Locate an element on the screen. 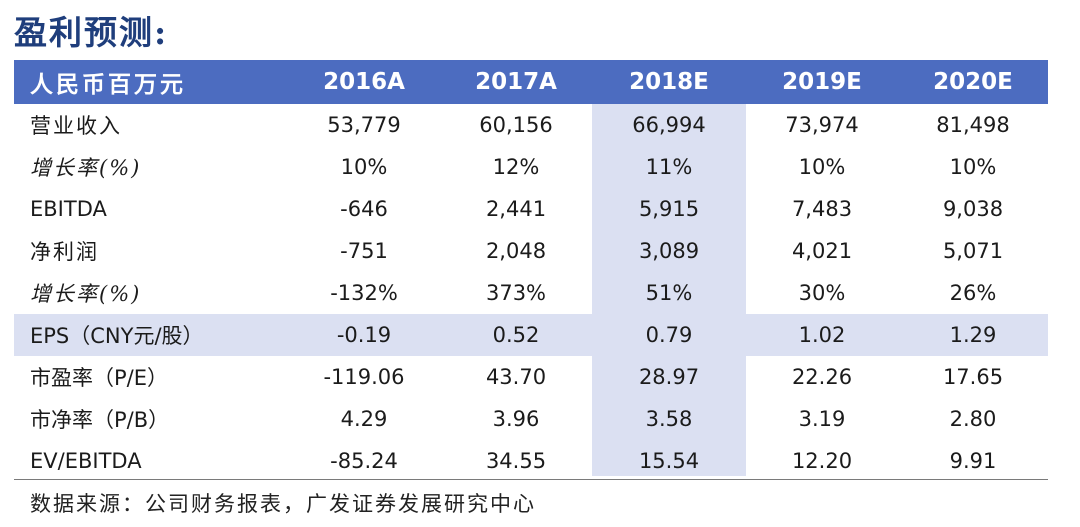 The width and height of the screenshot is (1080, 527). table-cell: -85.24 is located at coordinates (364, 461).